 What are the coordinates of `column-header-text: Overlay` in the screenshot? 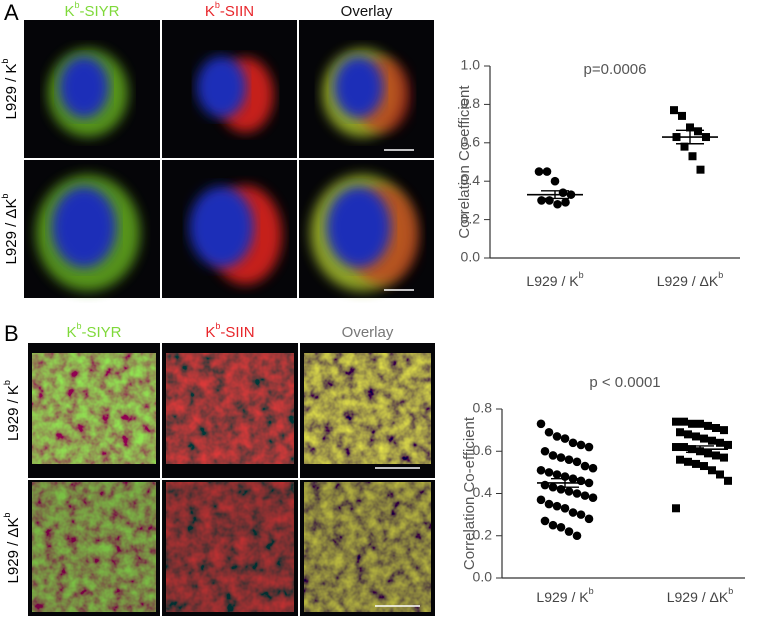 It's located at (367, 11).